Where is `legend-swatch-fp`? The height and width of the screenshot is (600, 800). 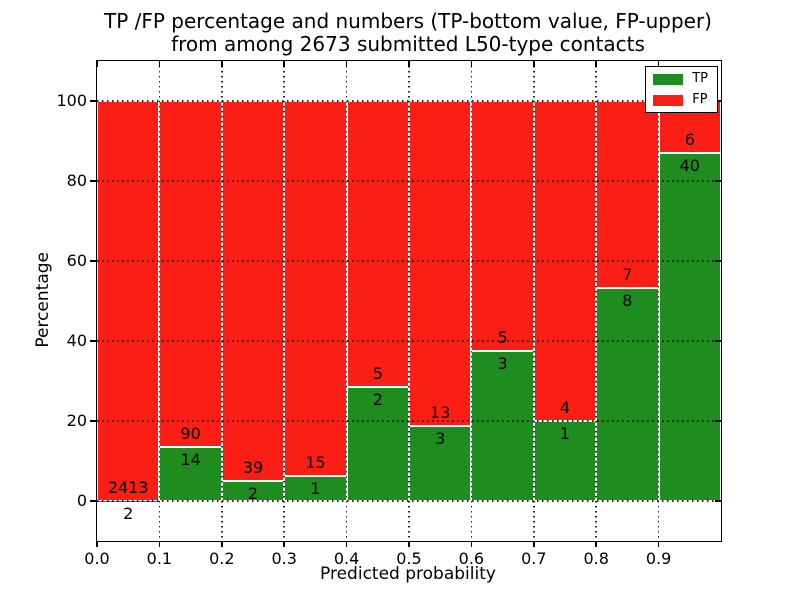 legend-swatch-fp is located at coordinates (668, 100).